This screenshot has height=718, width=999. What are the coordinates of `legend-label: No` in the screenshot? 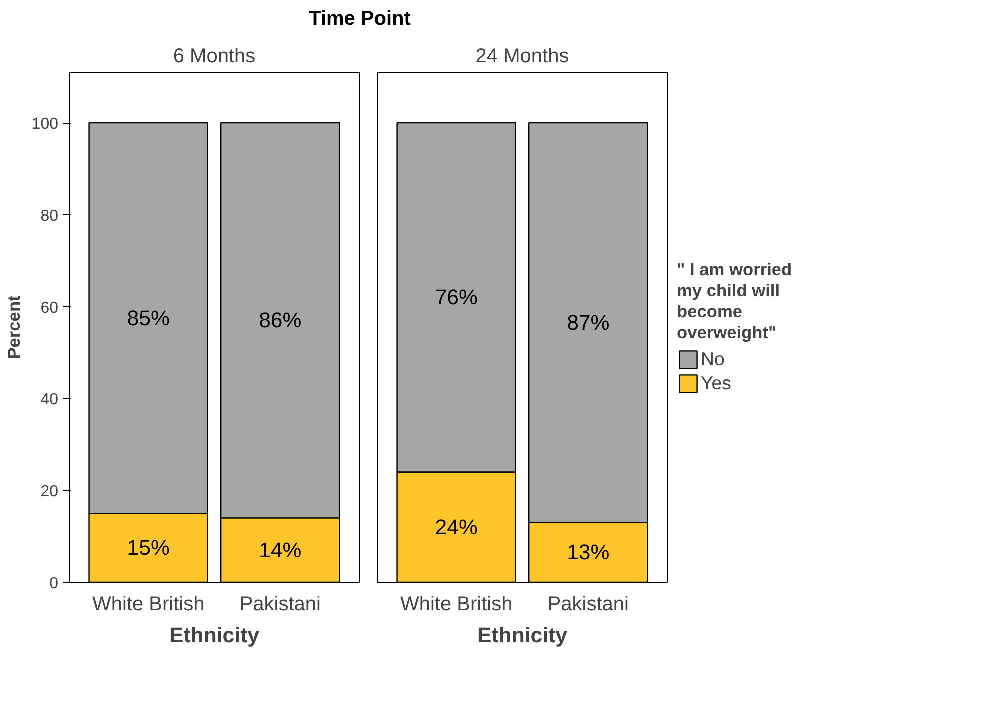 It's located at (713, 359).